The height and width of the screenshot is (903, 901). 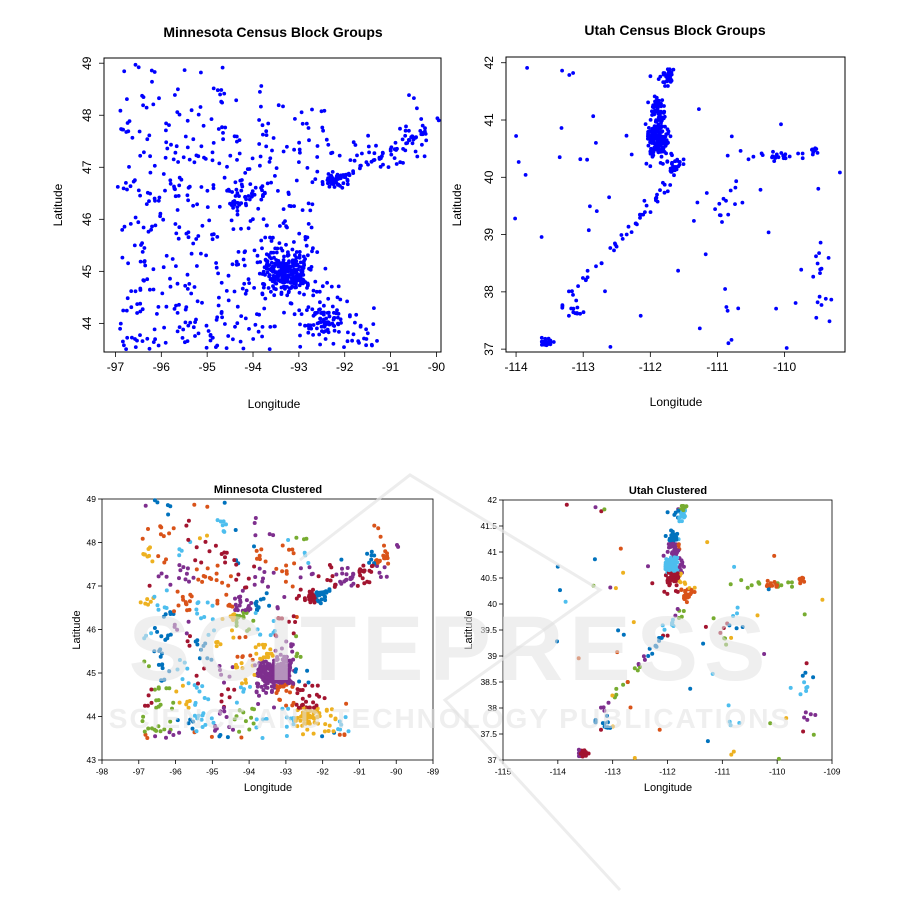 What do you see at coordinates (488, 734) in the screenshot?
I see `y-tick-label: 37.5` at bounding box center [488, 734].